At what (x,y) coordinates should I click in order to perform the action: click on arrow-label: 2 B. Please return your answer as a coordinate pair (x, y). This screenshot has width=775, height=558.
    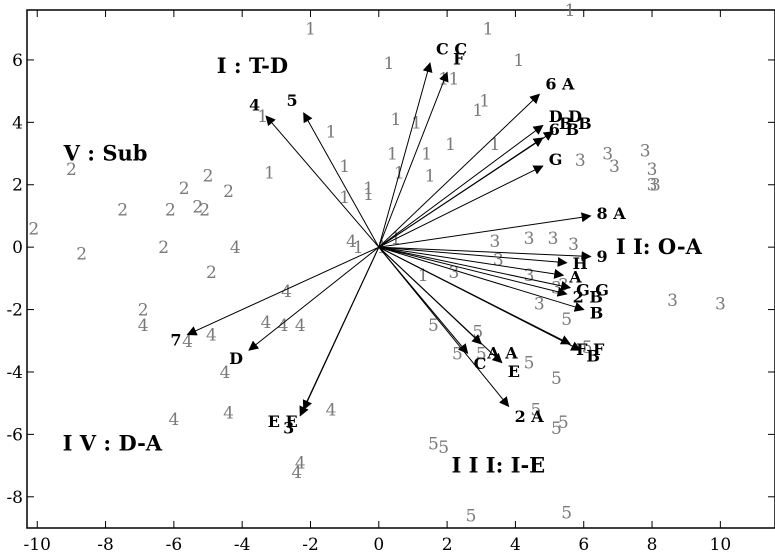
    Looking at the image, I should click on (588, 296).